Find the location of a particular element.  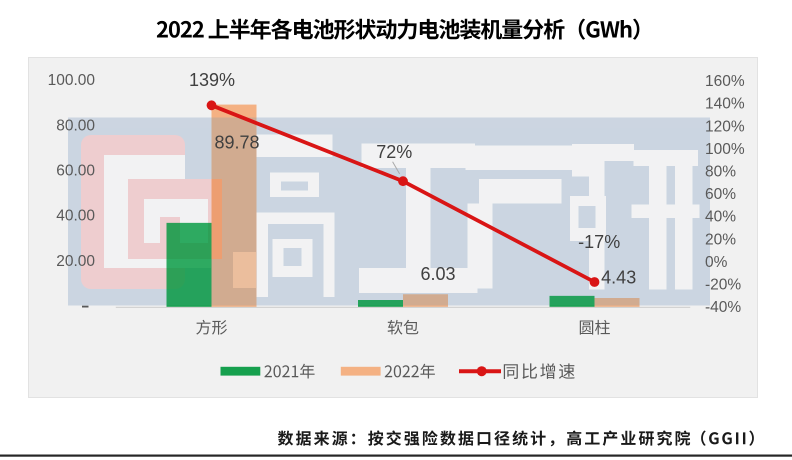

svg-text: 120% is located at coordinates (725, 126).